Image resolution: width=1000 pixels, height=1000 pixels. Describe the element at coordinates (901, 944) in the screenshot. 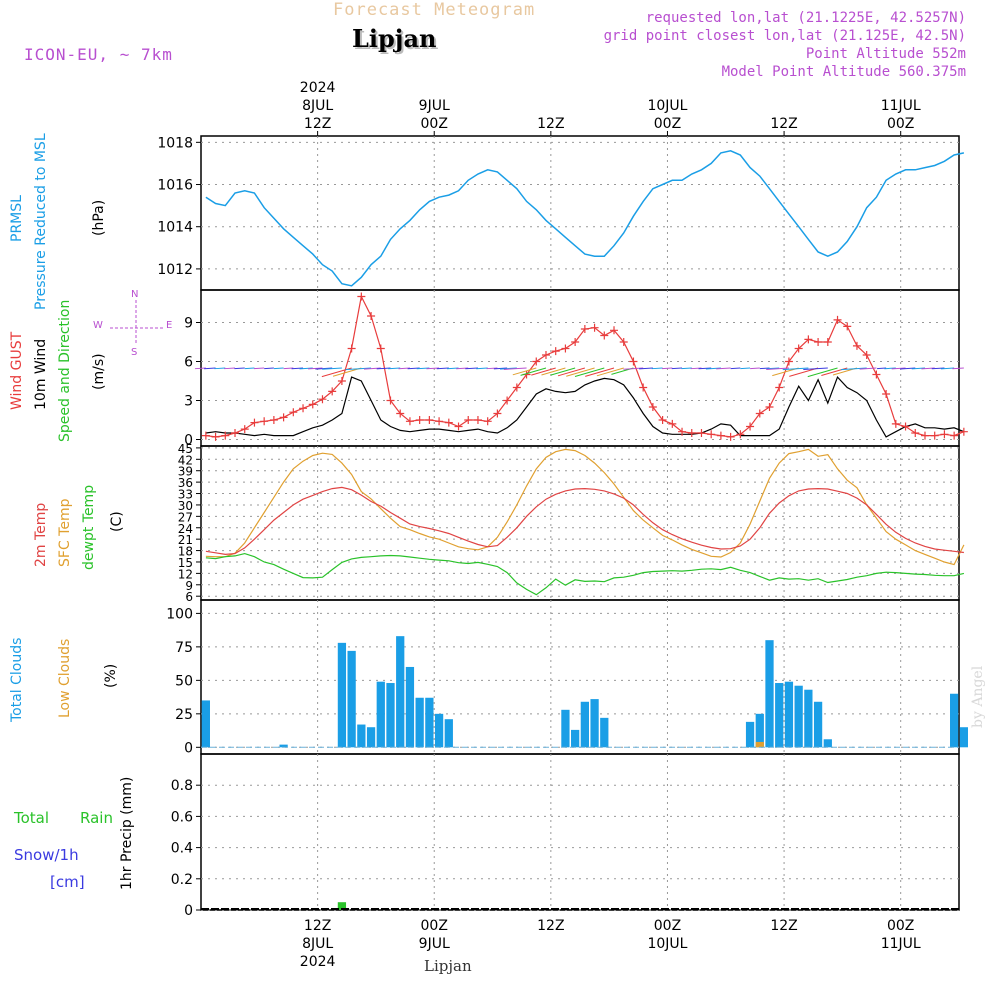

I see `bottom-time-label: 11JUL` at that location.